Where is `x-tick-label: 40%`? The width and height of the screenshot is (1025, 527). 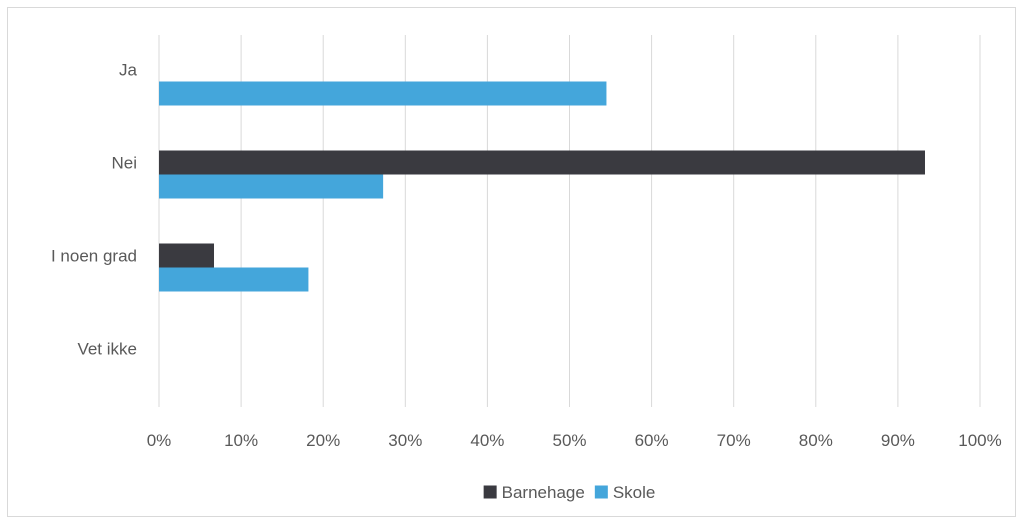
x-tick-label: 40% is located at coordinates (487, 440).